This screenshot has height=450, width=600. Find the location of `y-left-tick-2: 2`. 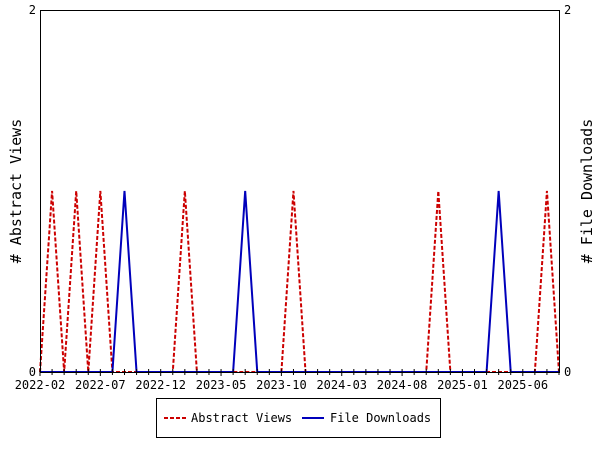

y-left-tick-2: 2 is located at coordinates (32, 10).